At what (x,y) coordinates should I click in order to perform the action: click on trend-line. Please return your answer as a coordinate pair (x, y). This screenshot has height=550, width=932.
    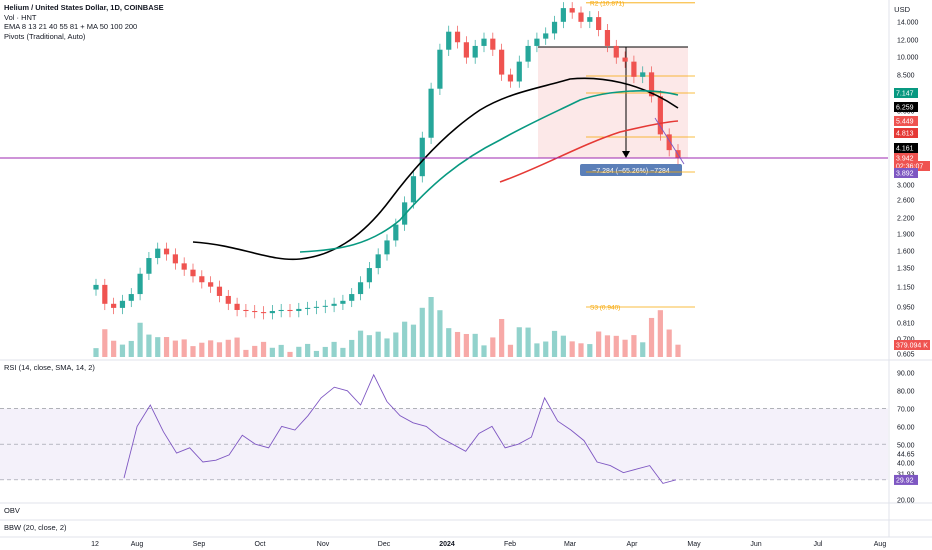
    Looking at the image, I should click on (669, 141).